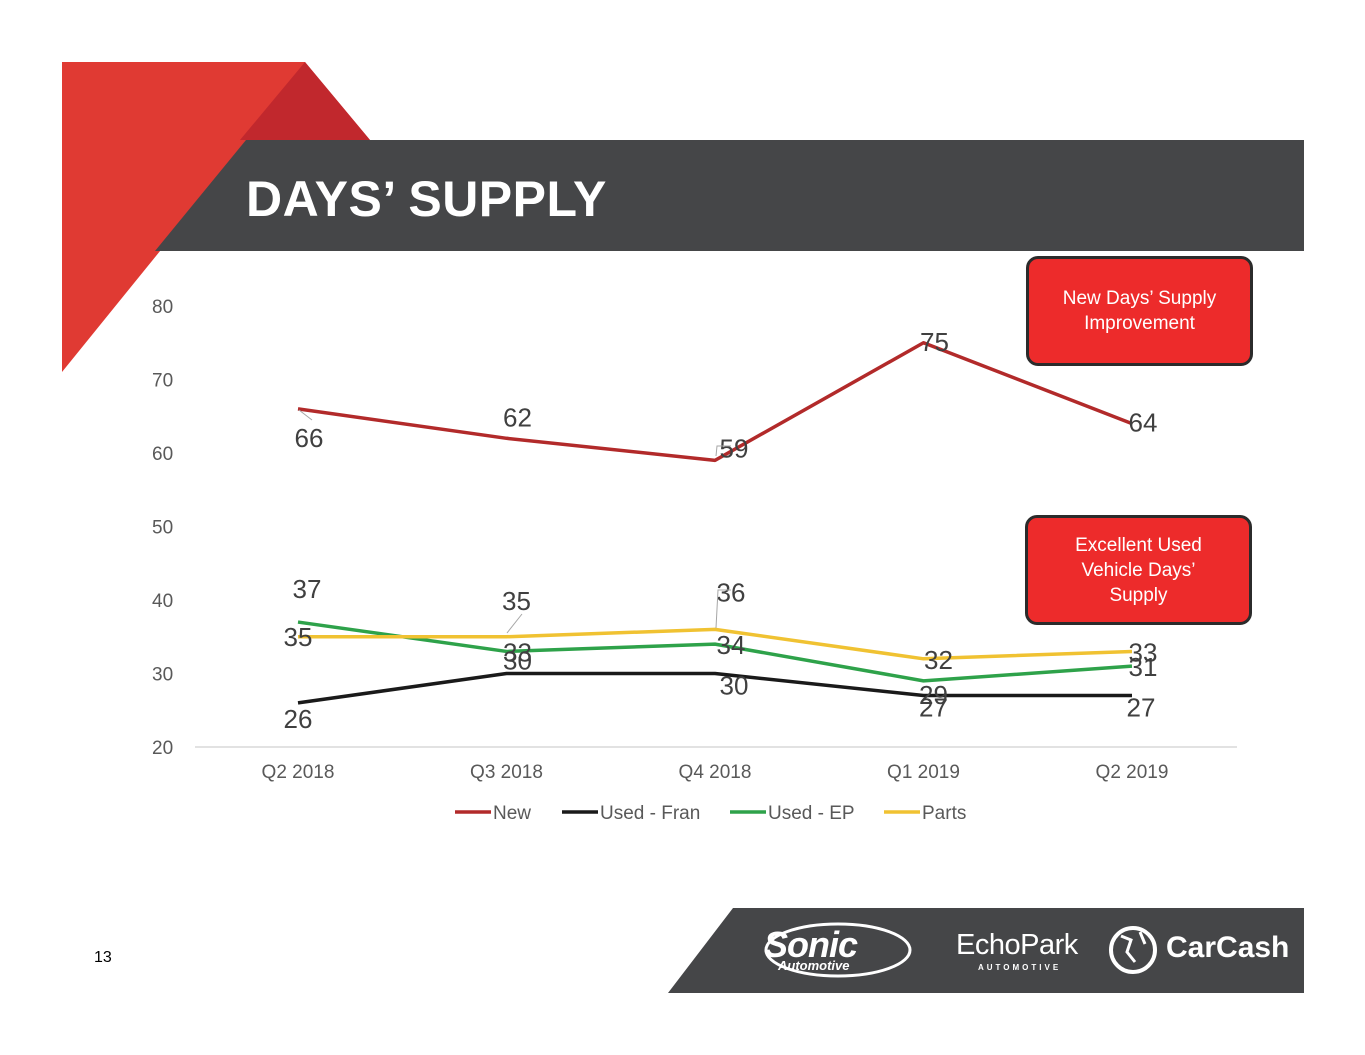 Image resolution: width=1365 pixels, height=1055 pixels. What do you see at coordinates (162, 528) in the screenshot?
I see `y-tick-label: 50` at bounding box center [162, 528].